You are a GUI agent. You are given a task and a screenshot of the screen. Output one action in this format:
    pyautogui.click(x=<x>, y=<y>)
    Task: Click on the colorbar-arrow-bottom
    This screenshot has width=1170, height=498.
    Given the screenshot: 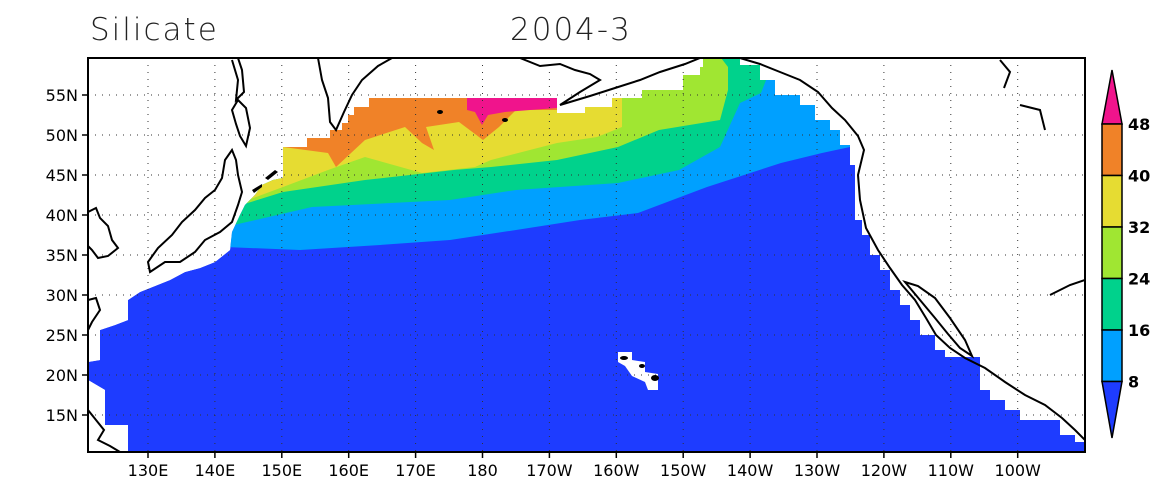 What is the action you would take?
    pyautogui.click(x=1112, y=409)
    